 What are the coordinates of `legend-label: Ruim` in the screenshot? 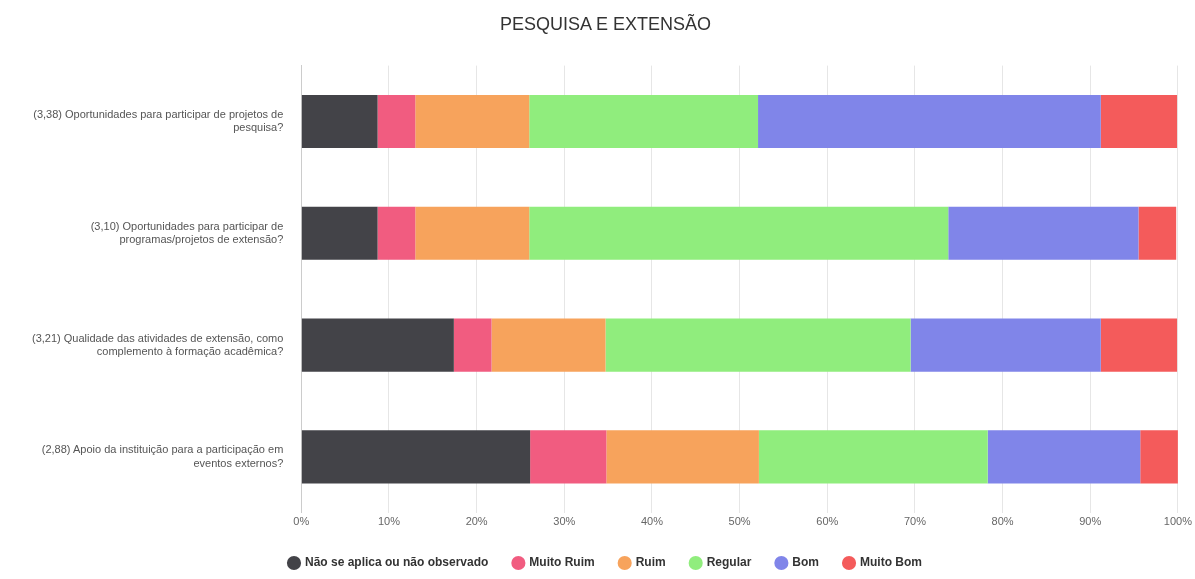 It's located at (650, 562).